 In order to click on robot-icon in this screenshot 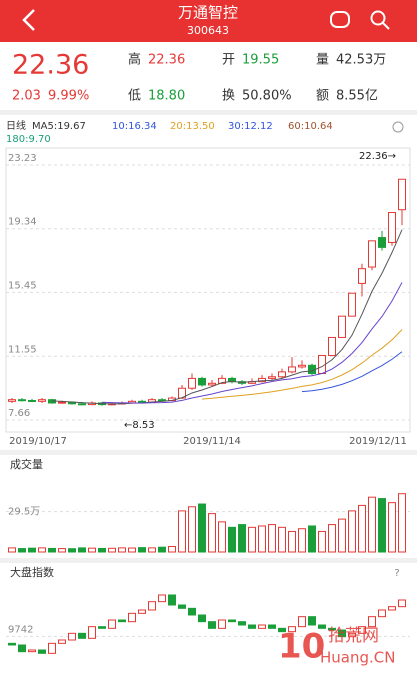, I will do `click(340, 19)`.